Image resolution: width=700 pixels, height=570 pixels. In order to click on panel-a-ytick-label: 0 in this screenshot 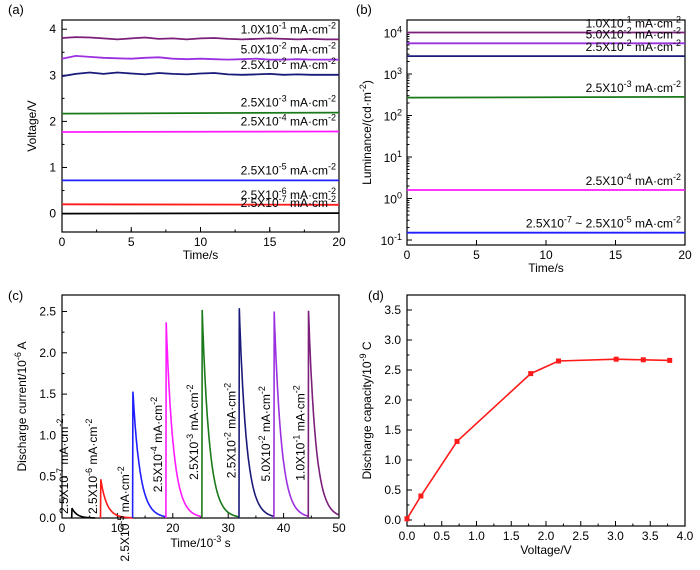, I will do `click(52, 214)`.